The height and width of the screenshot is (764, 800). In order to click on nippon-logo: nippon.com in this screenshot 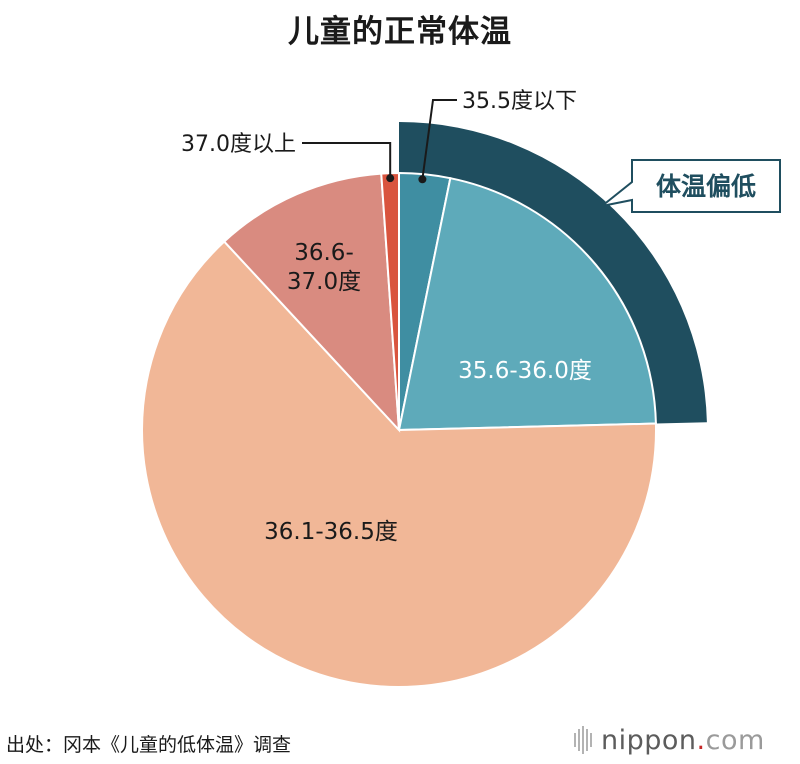, I will do `click(669, 740)`.